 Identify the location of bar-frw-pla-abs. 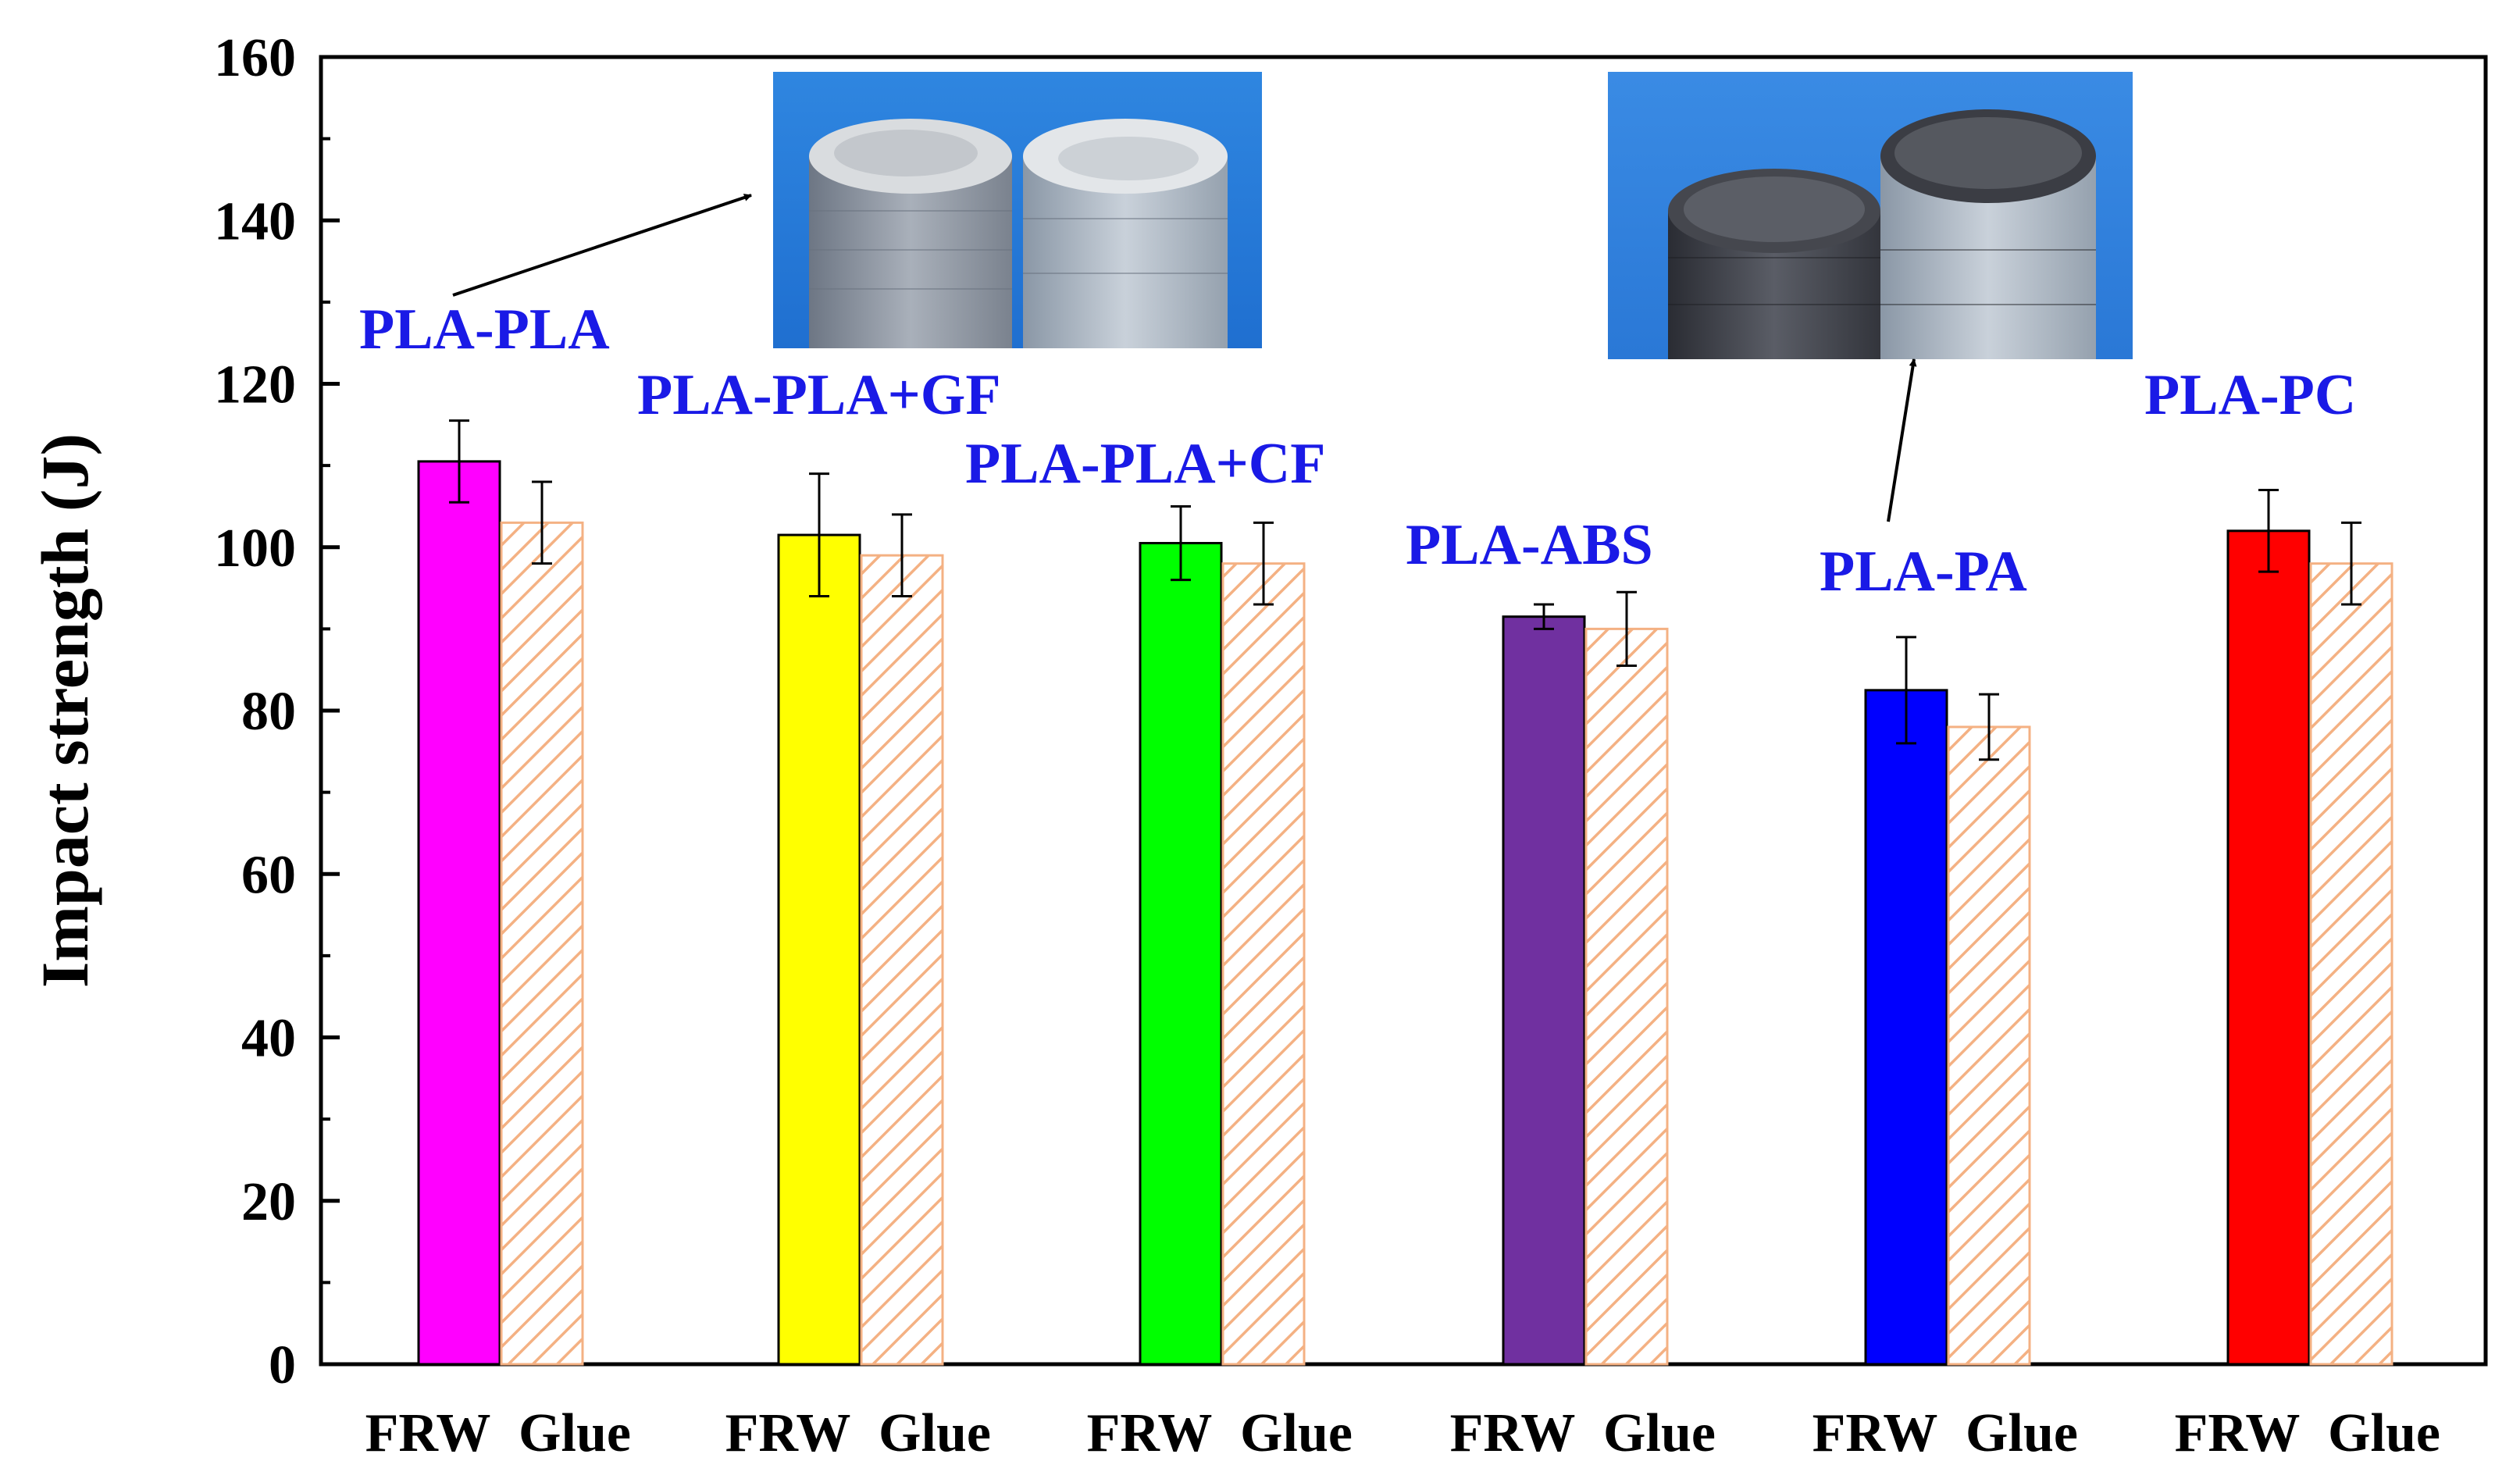
(1544, 990).